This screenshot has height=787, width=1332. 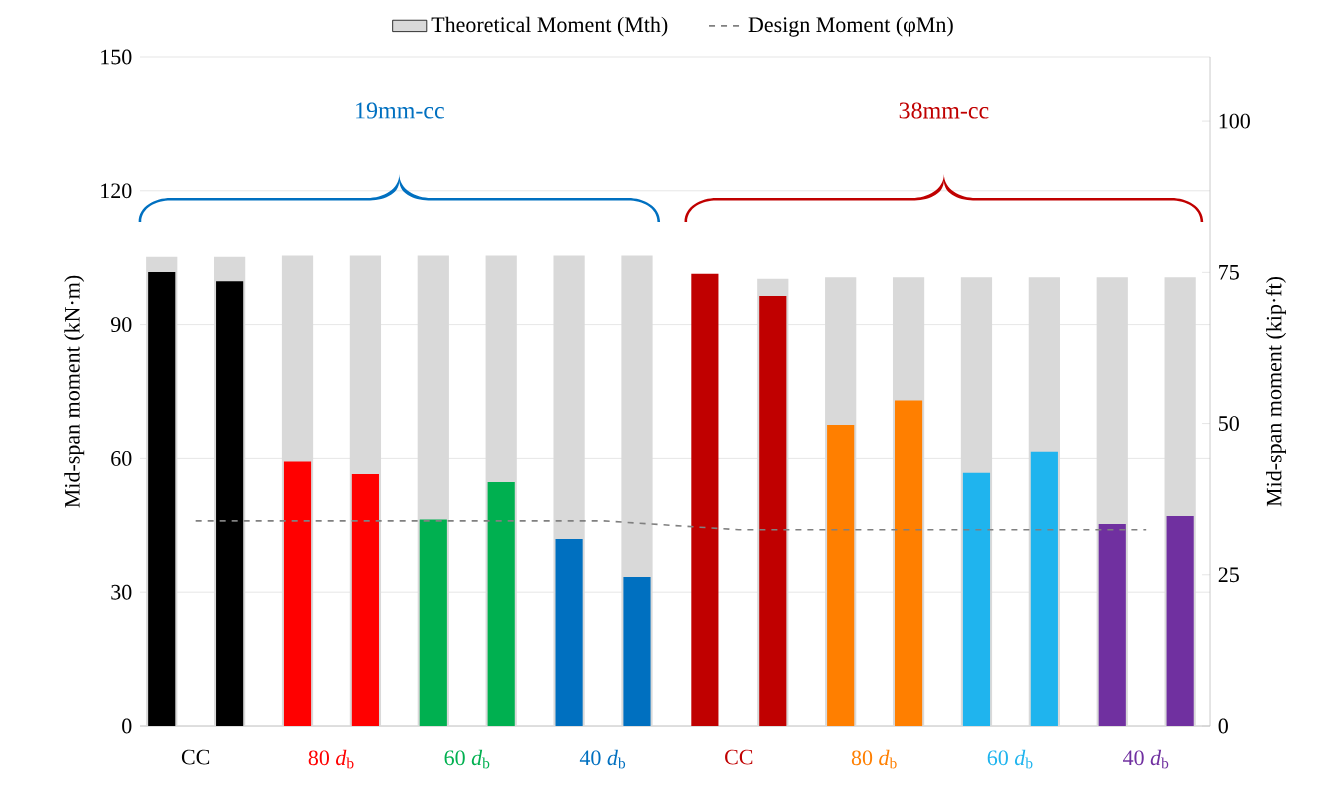 I want to click on y2-tick-label: 75, so click(x=1229, y=272).